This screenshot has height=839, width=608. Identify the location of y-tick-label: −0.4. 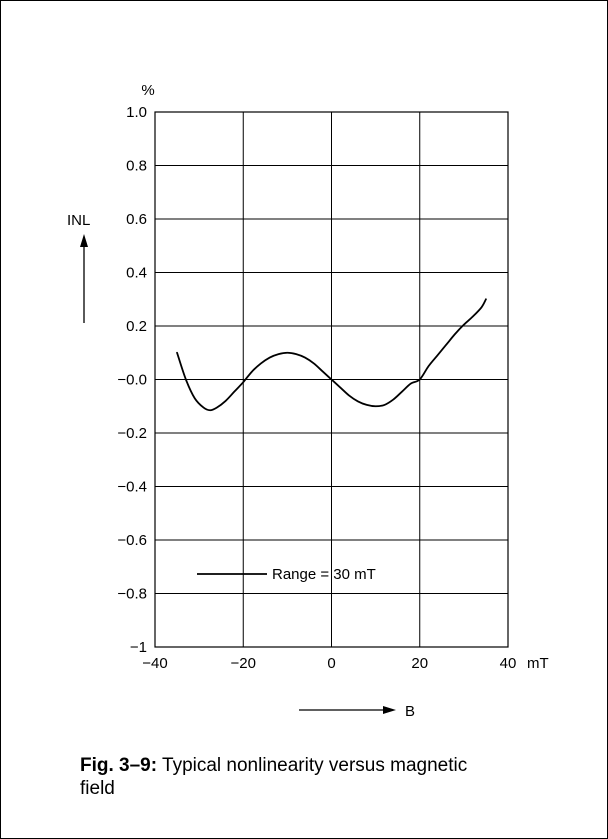
(132, 487).